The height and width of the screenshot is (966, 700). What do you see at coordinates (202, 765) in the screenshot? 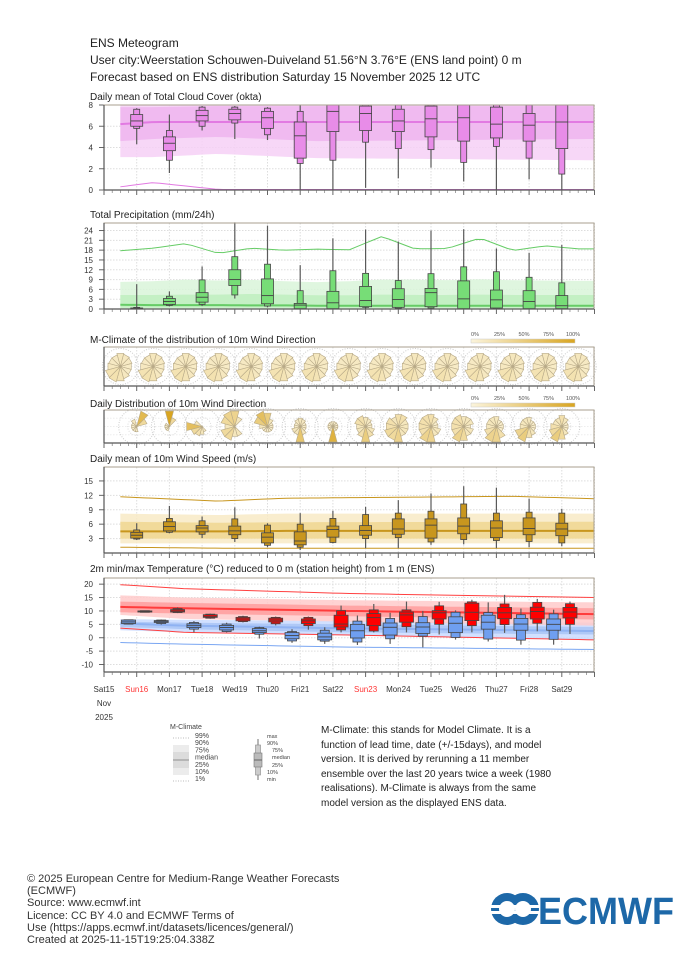
I see `mclimate-legend-label: 25%` at bounding box center [202, 765].